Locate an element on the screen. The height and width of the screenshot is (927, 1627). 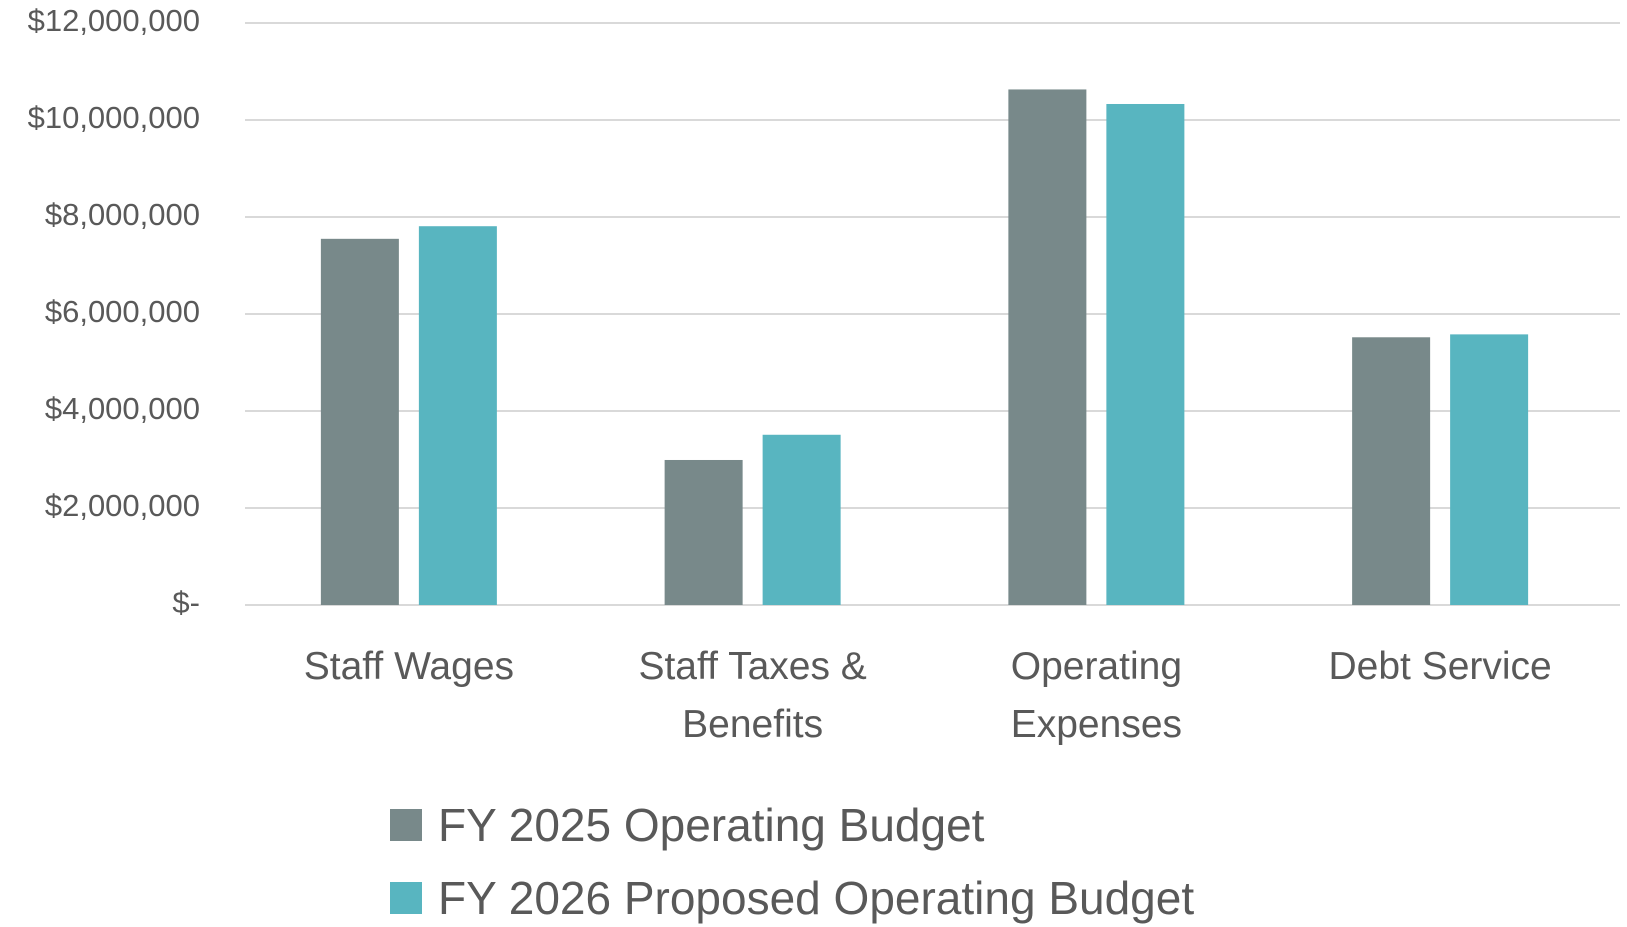
legend-item: FY 2026 Proposed Operating Budget is located at coordinates (792, 898).